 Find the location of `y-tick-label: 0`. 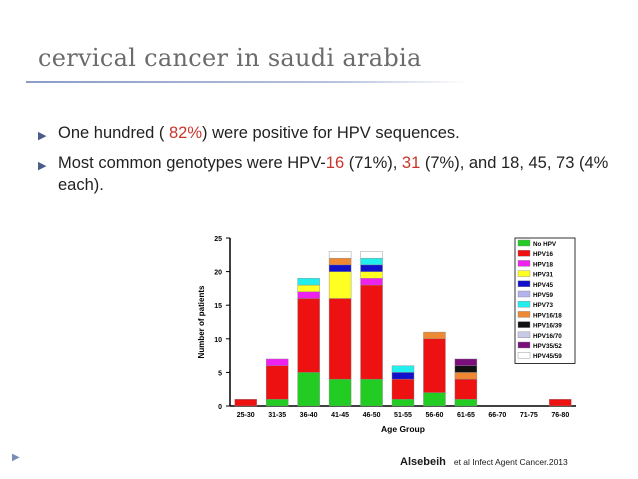

y-tick-label: 0 is located at coordinates (220, 407).